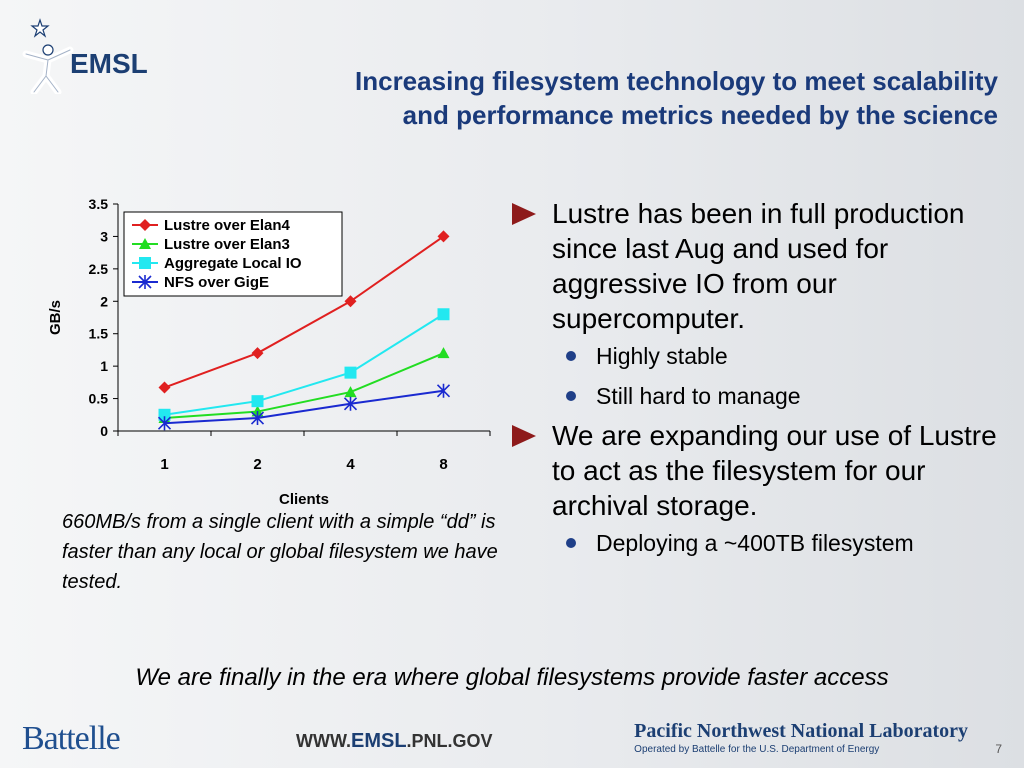 This screenshot has height=768, width=1024. Describe the element at coordinates (233, 254) in the screenshot. I see `chart-legend-box` at that location.